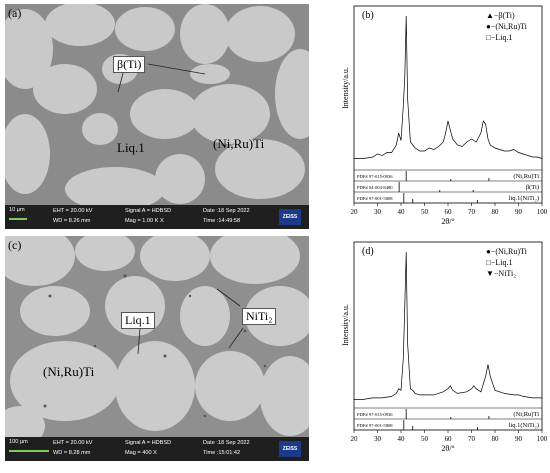 This screenshot has width=550, height=473. I want to click on label-liq1-a: Liq.1, so click(131, 147).